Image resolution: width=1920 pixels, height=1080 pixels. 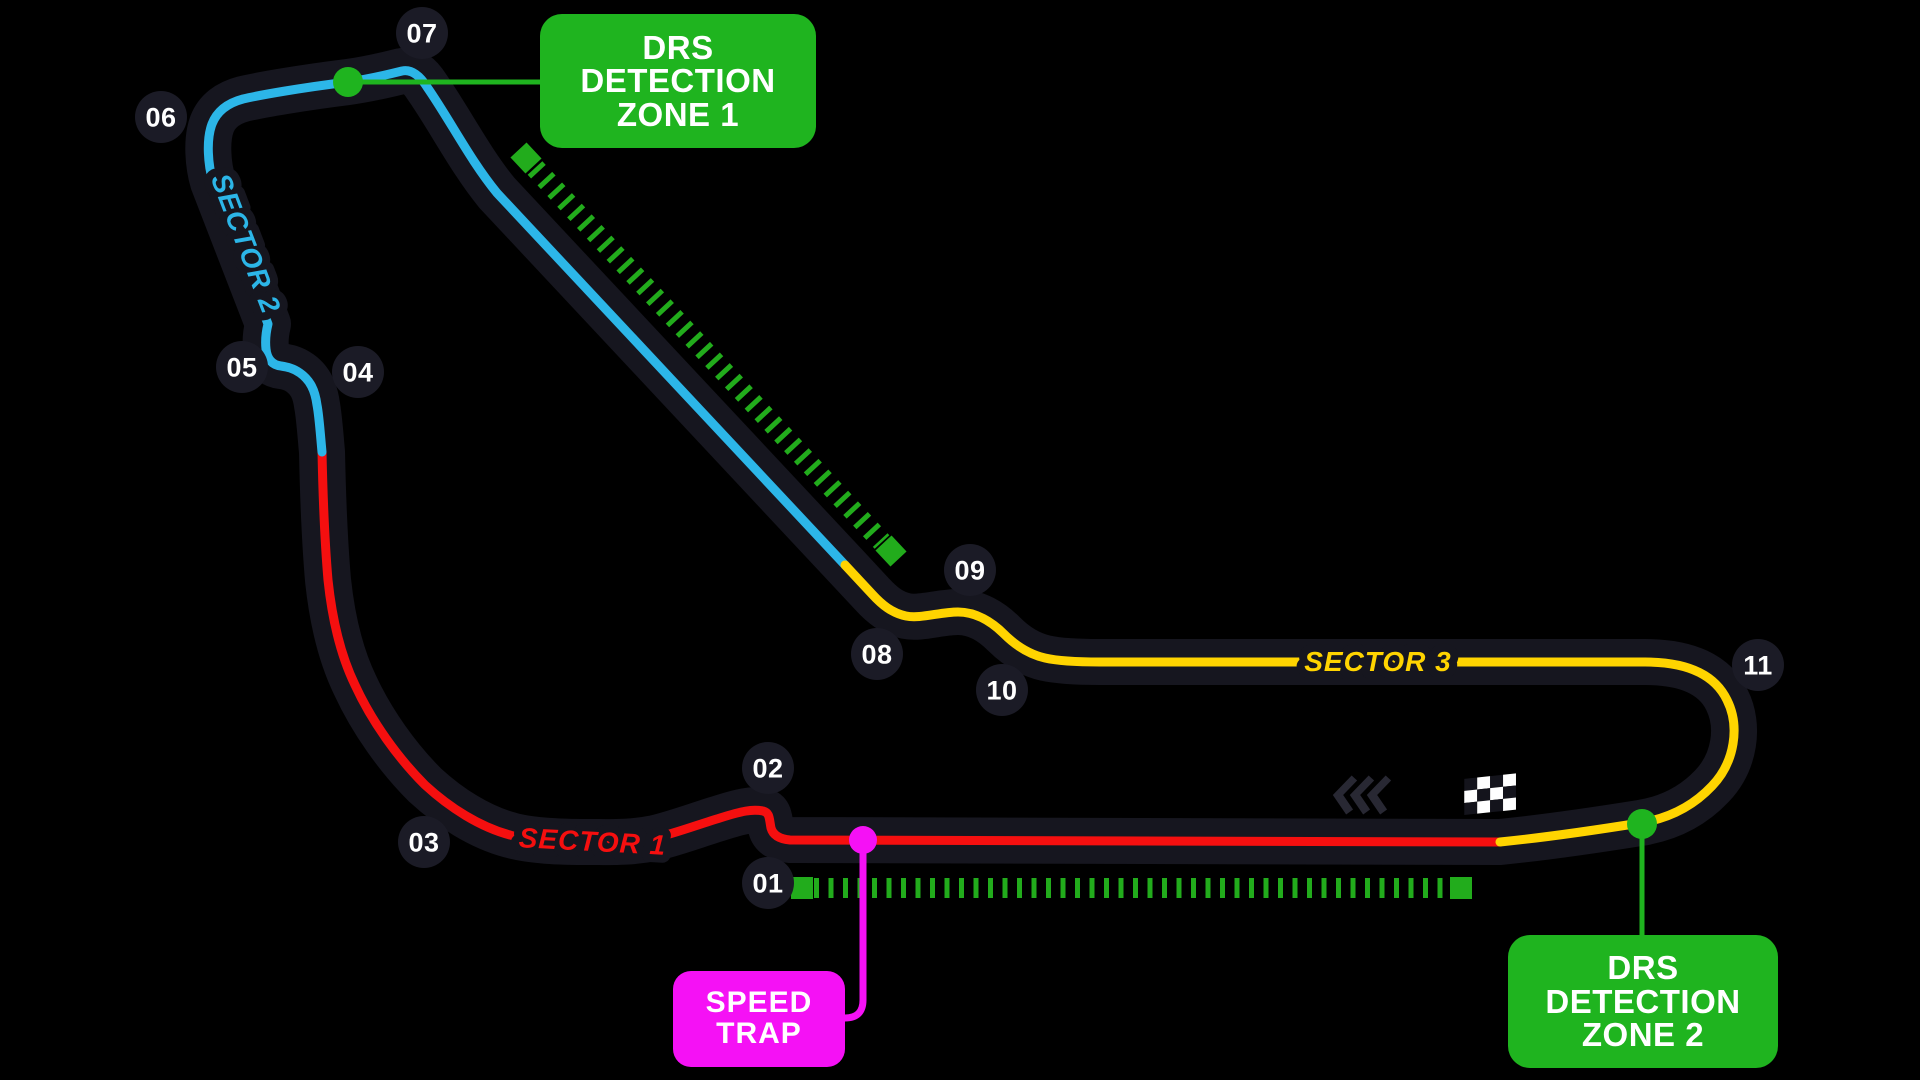 What do you see at coordinates (1362, 795) in the screenshot?
I see `left-chevrons-icon` at bounding box center [1362, 795].